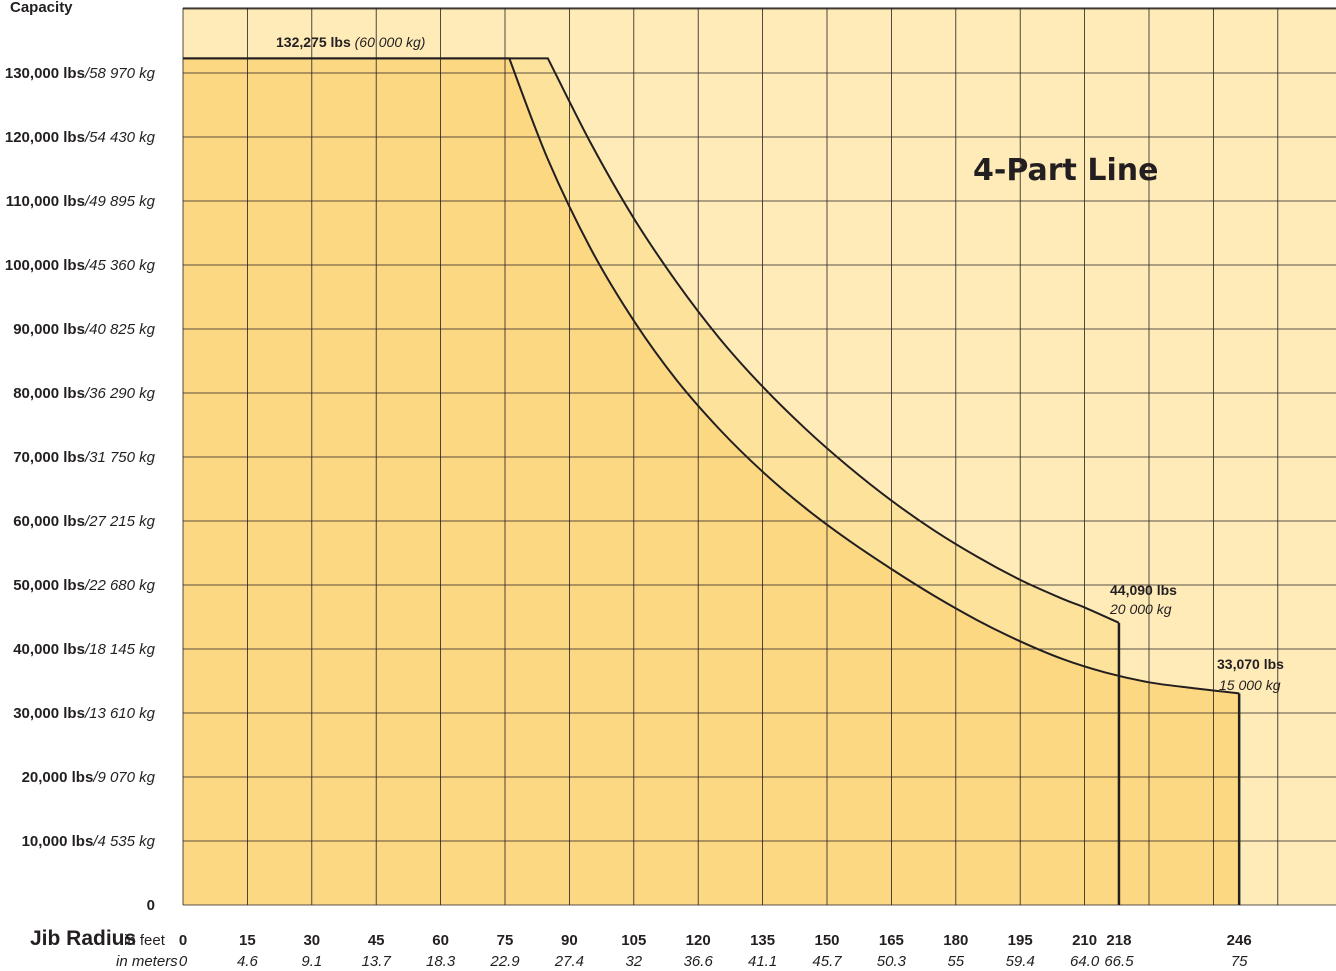 The width and height of the screenshot is (1336, 971). What do you see at coordinates (183, 940) in the screenshot?
I see `x-tick-feet: 0` at bounding box center [183, 940].